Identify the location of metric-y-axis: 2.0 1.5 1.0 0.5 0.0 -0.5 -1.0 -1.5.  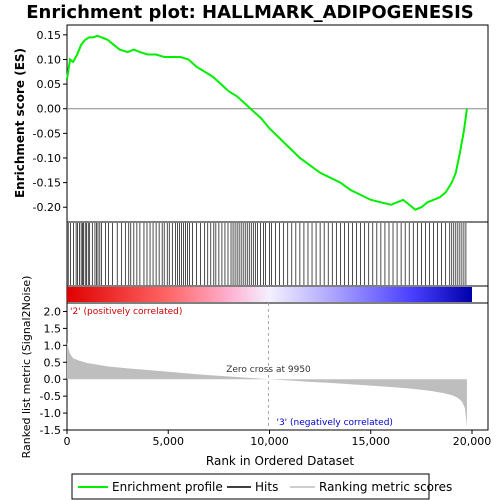
(53, 371).